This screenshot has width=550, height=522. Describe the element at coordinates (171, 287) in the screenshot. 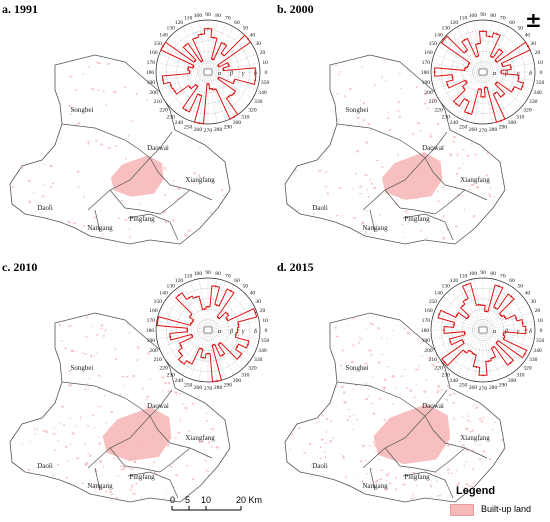

I see `angle-label: 130` at that location.